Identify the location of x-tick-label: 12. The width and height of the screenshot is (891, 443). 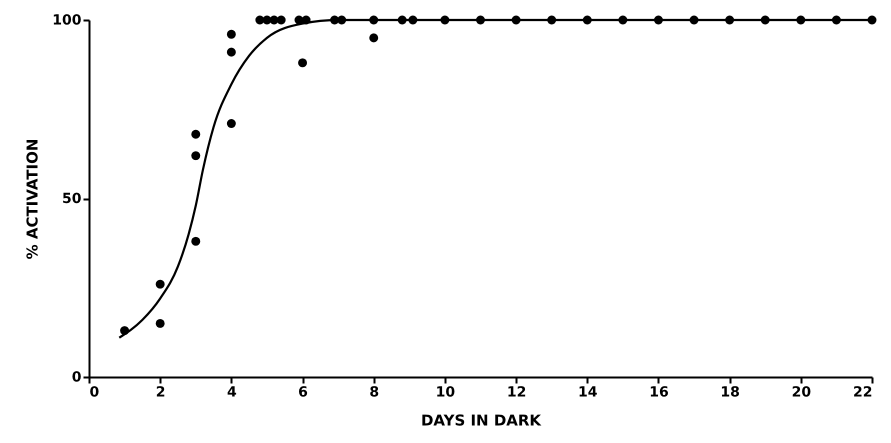
(516, 392).